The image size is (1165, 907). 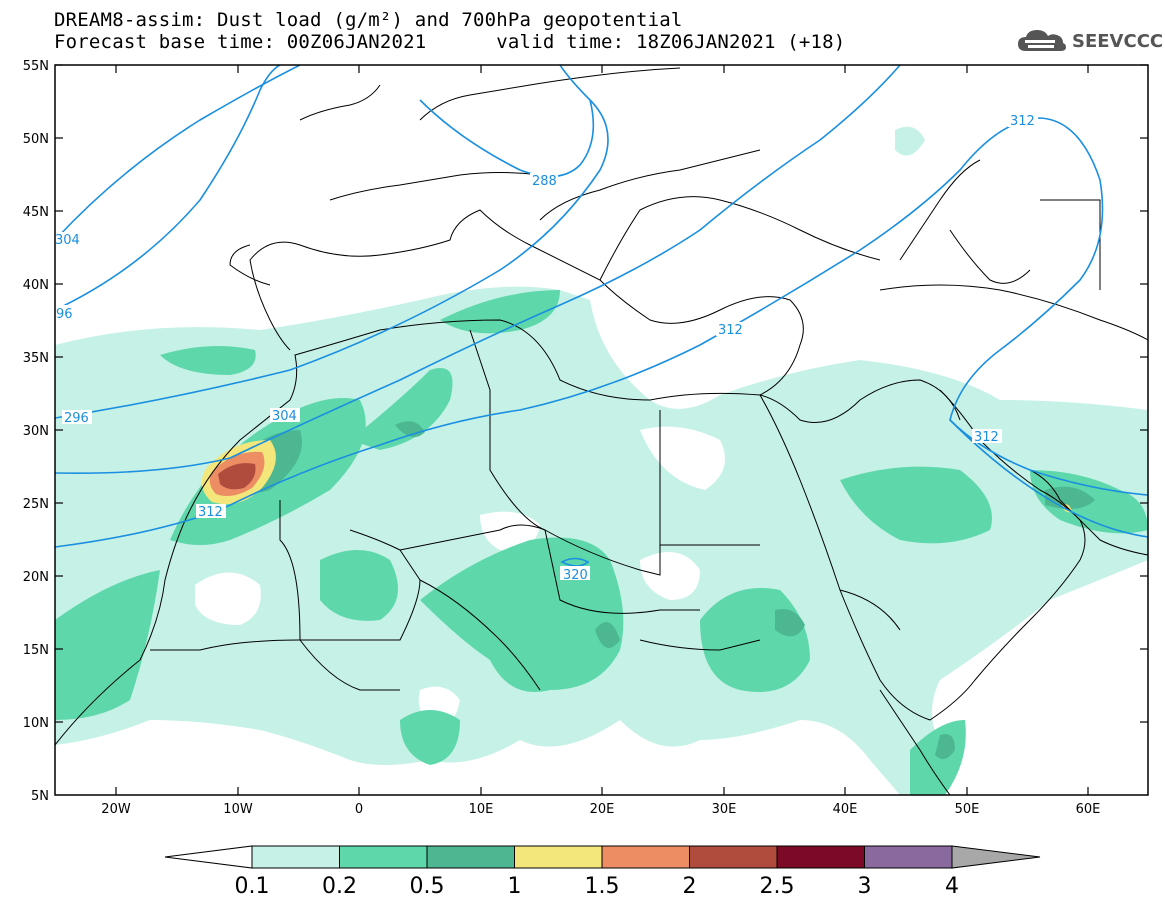 What do you see at coordinates (690, 886) in the screenshot?
I see `colorbar-label: 2` at bounding box center [690, 886].